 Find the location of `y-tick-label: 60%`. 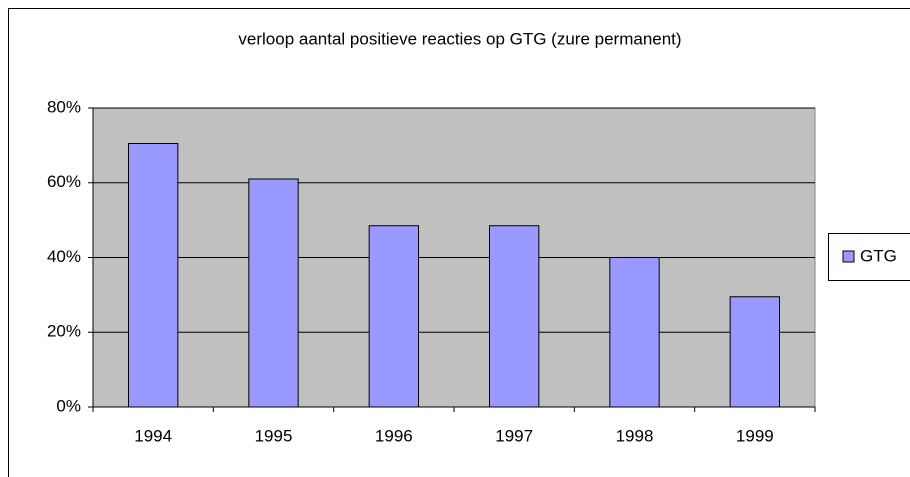

y-tick-label: 60% is located at coordinates (64, 181).